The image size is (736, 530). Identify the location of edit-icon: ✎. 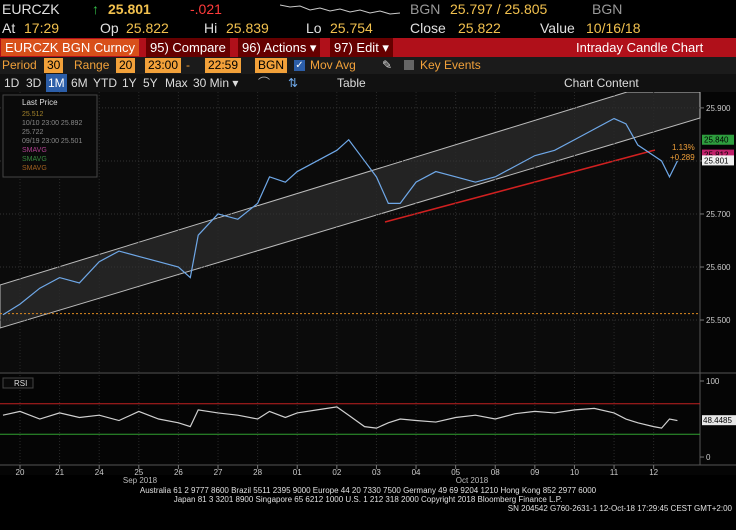
(387, 65).